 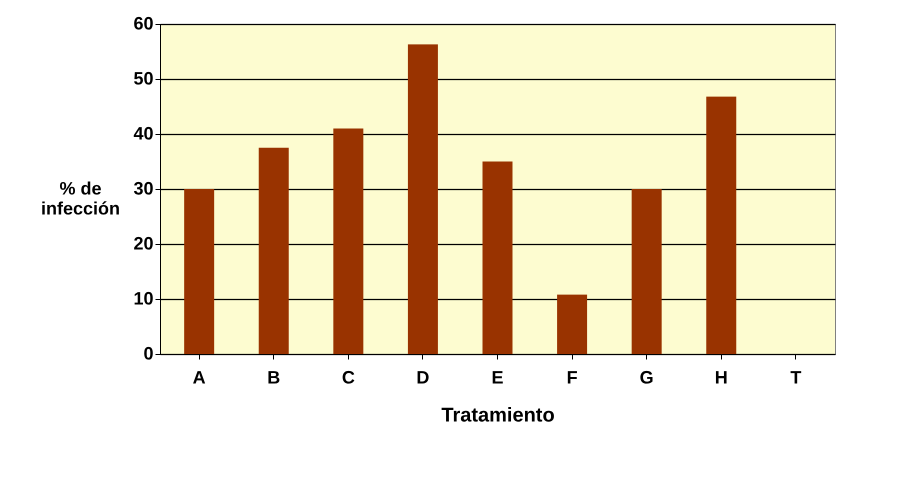 I want to click on y-tick-label: 40, so click(x=143, y=134).